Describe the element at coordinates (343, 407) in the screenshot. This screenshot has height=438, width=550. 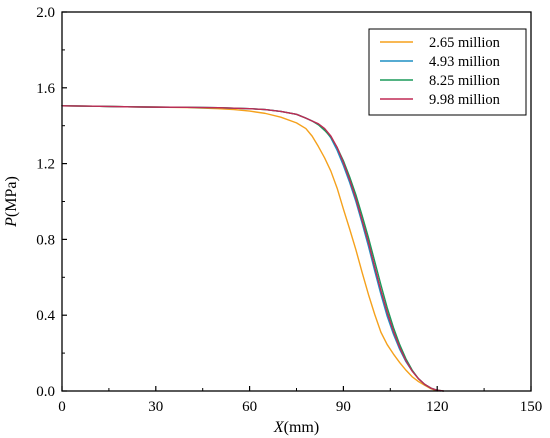
I see `x-tick-label: 90` at that location.